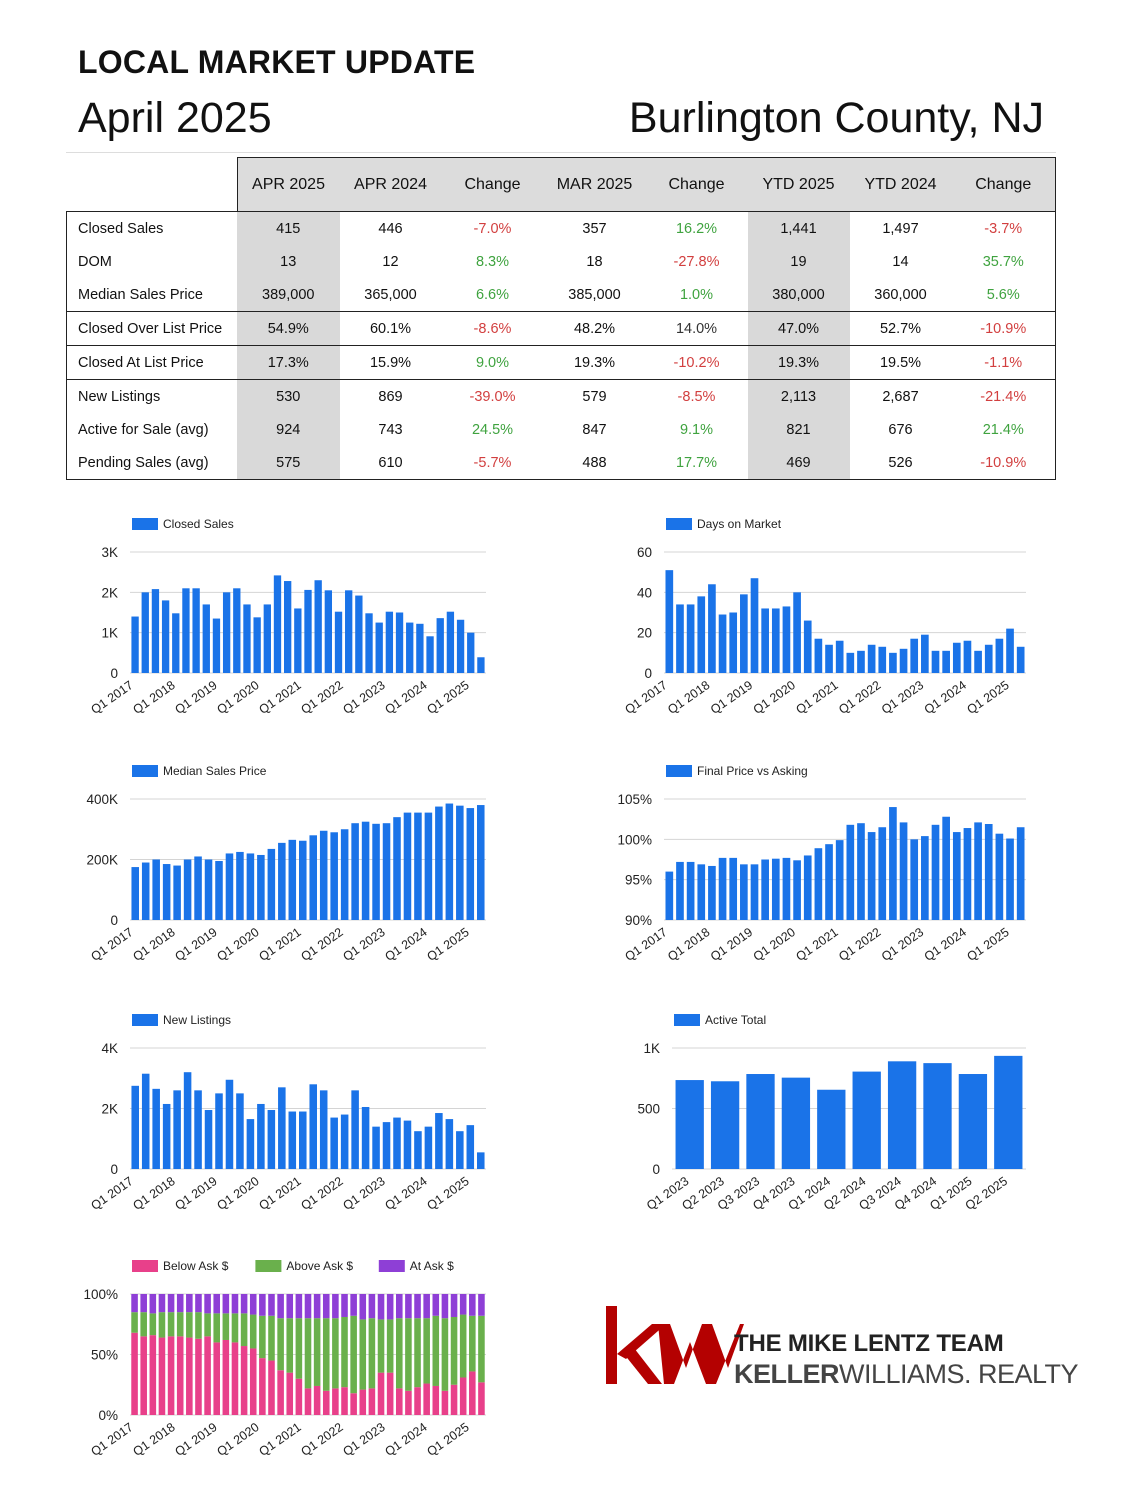  What do you see at coordinates (1003, 362) in the screenshot?
I see `table-cell: -1.1%` at bounding box center [1003, 362].